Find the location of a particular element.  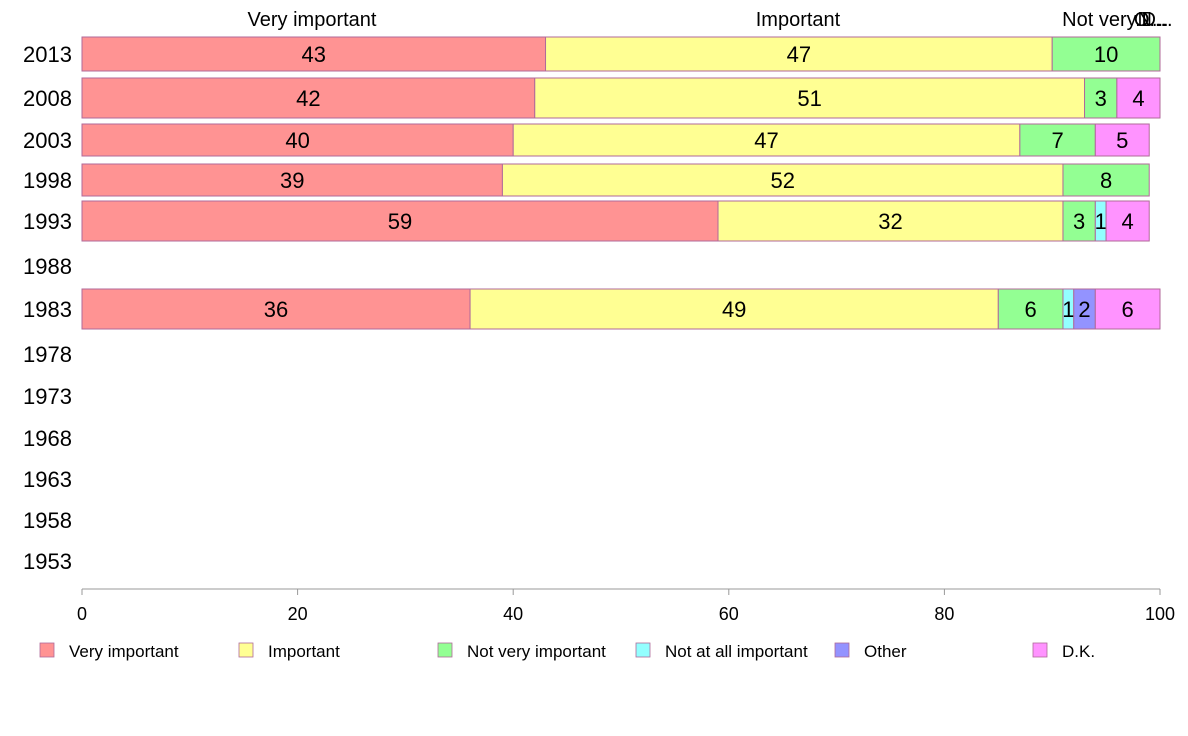

year-label: 1953 is located at coordinates (47, 561).